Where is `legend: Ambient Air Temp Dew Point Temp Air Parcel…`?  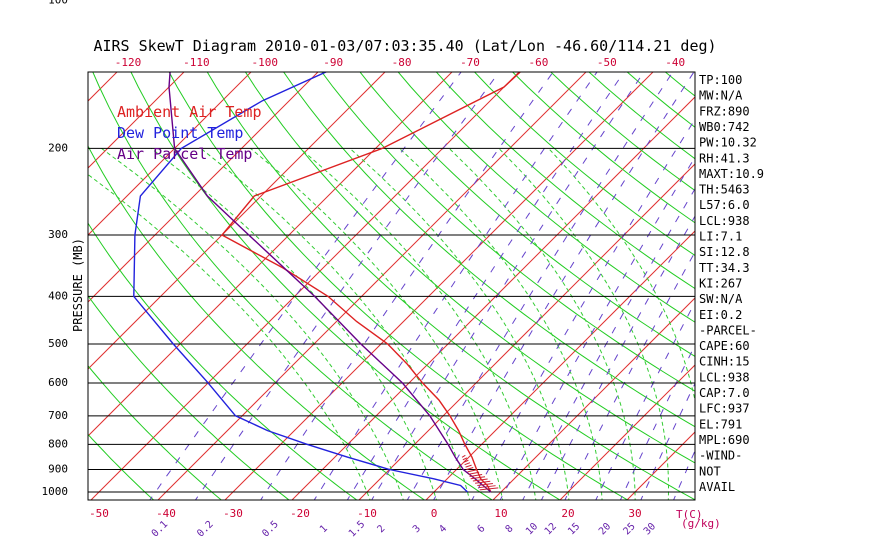
legend: Ambient Air Temp Dew Point Temp Air Parcel… is located at coordinates (189, 133).